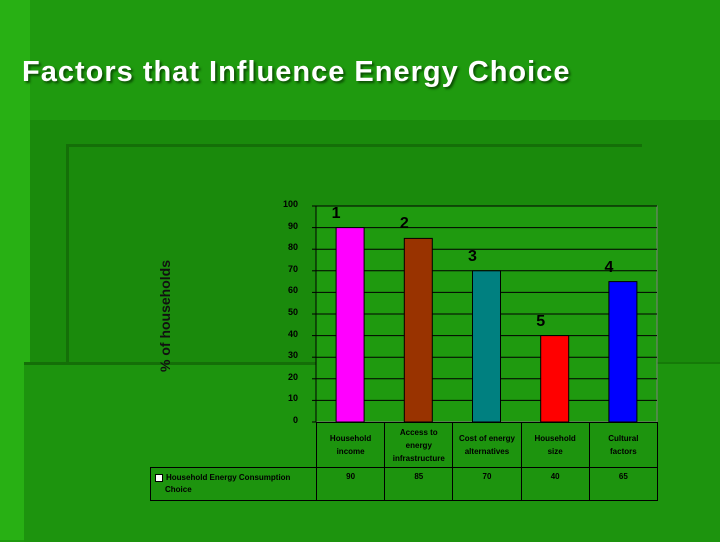 Image resolution: width=720 pixels, height=542 pixels. I want to click on category-label-line: factors, so click(623, 451).